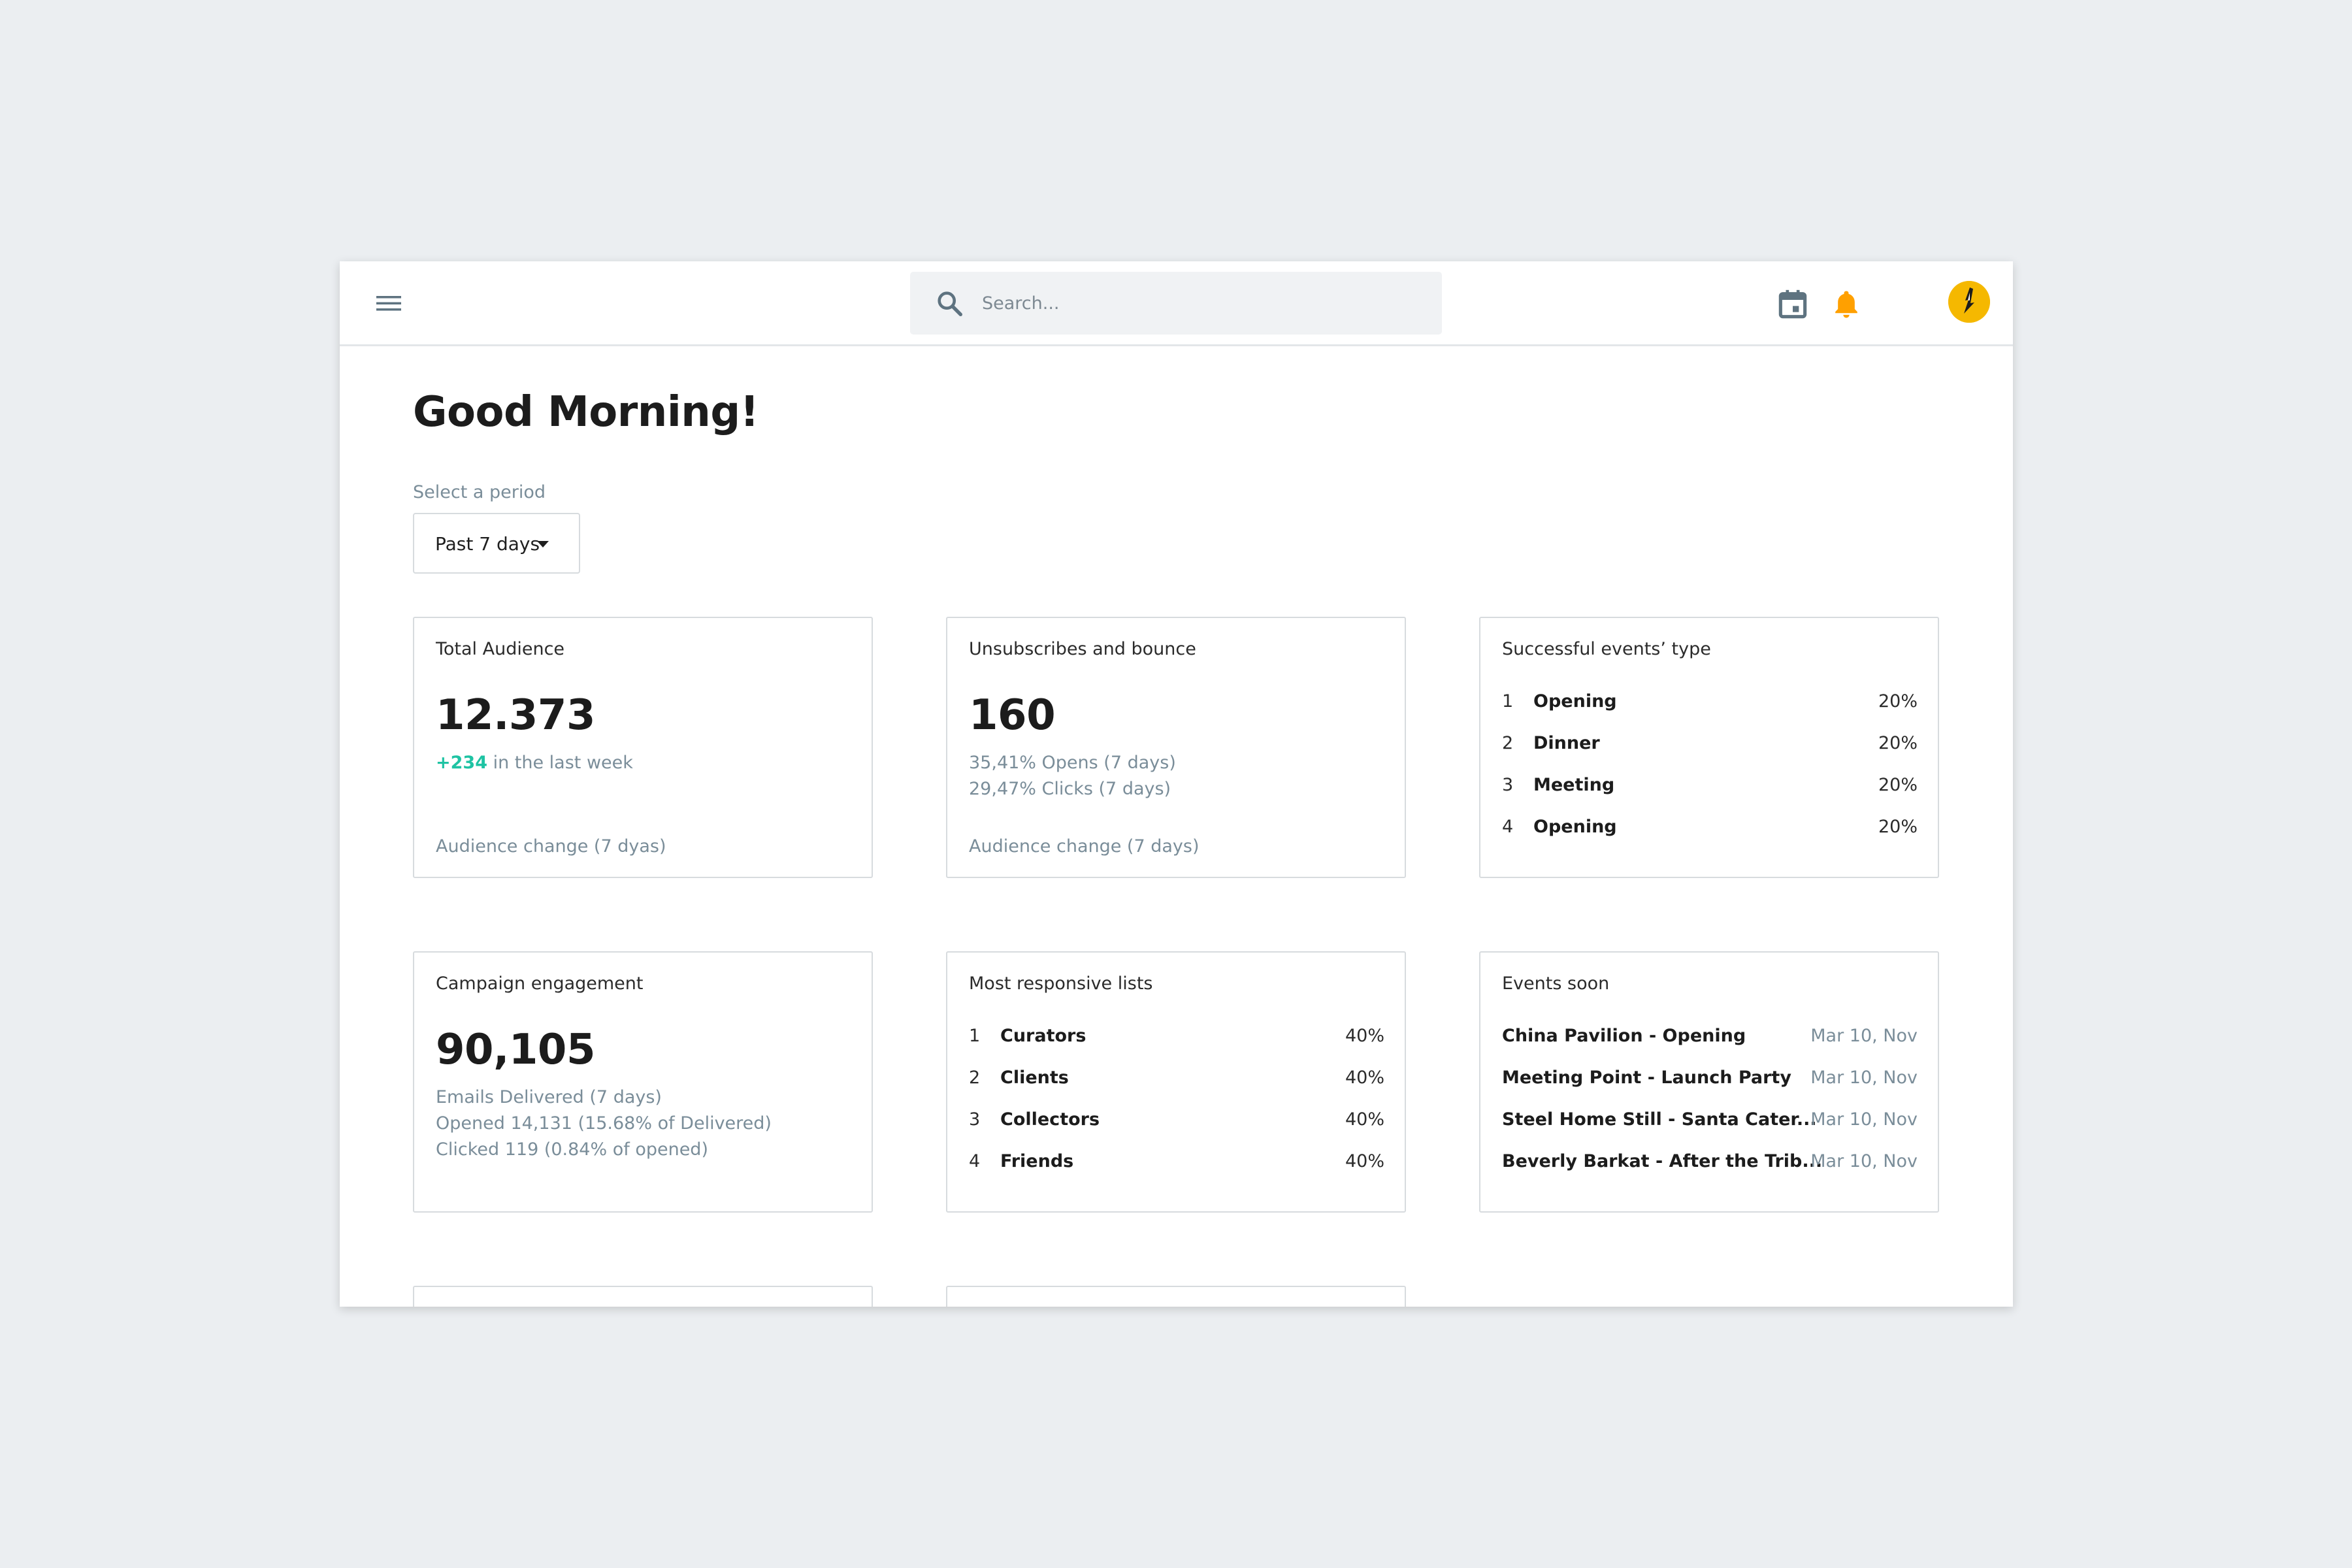 The width and height of the screenshot is (2352, 1568). Describe the element at coordinates (1566, 743) in the screenshot. I see `item-name: Dinner` at that location.